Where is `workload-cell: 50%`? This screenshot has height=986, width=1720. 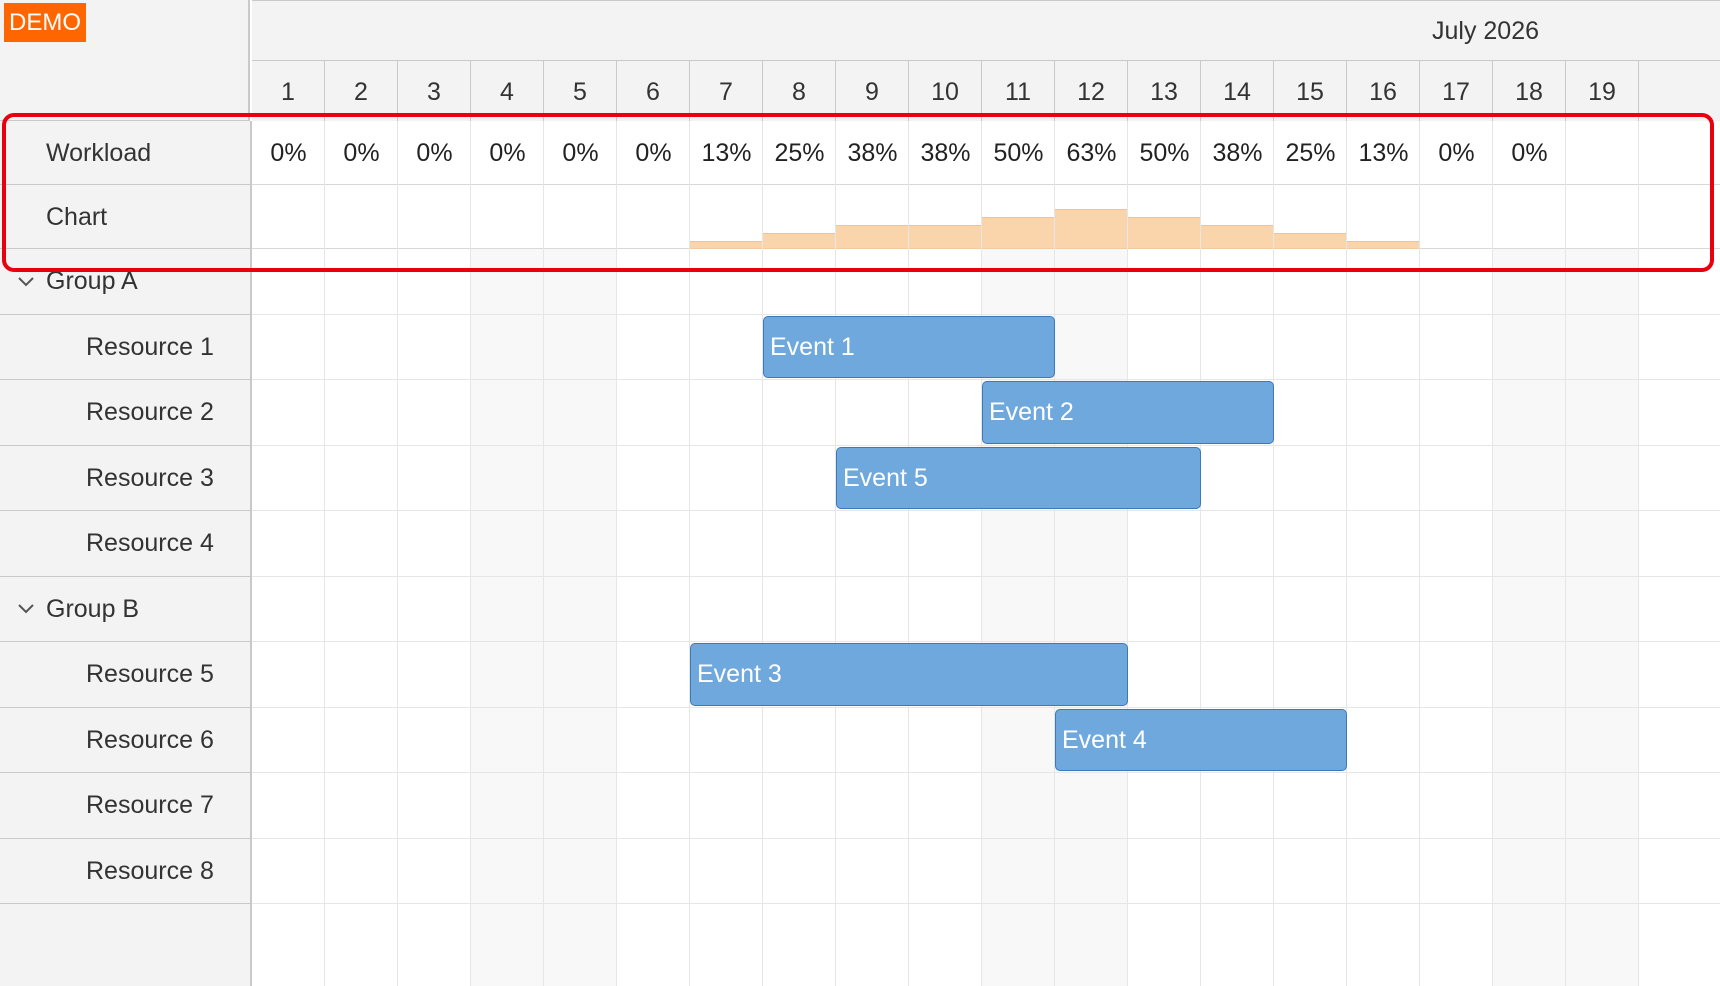
workload-cell: 50% is located at coordinates (1164, 153).